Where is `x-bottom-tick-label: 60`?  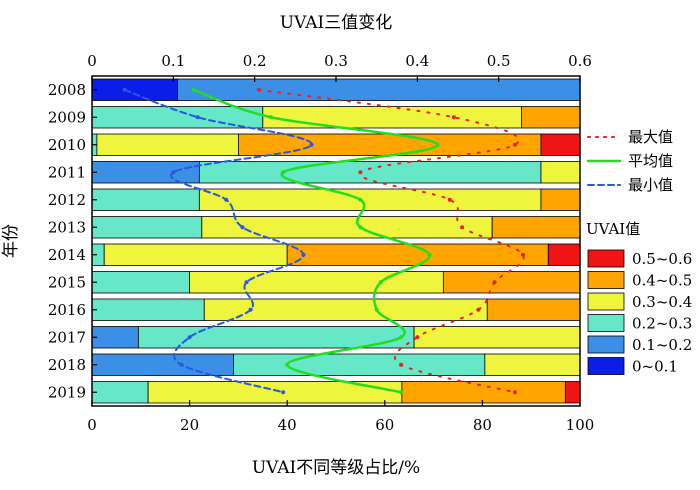 x-bottom-tick-label: 60 is located at coordinates (384, 425).